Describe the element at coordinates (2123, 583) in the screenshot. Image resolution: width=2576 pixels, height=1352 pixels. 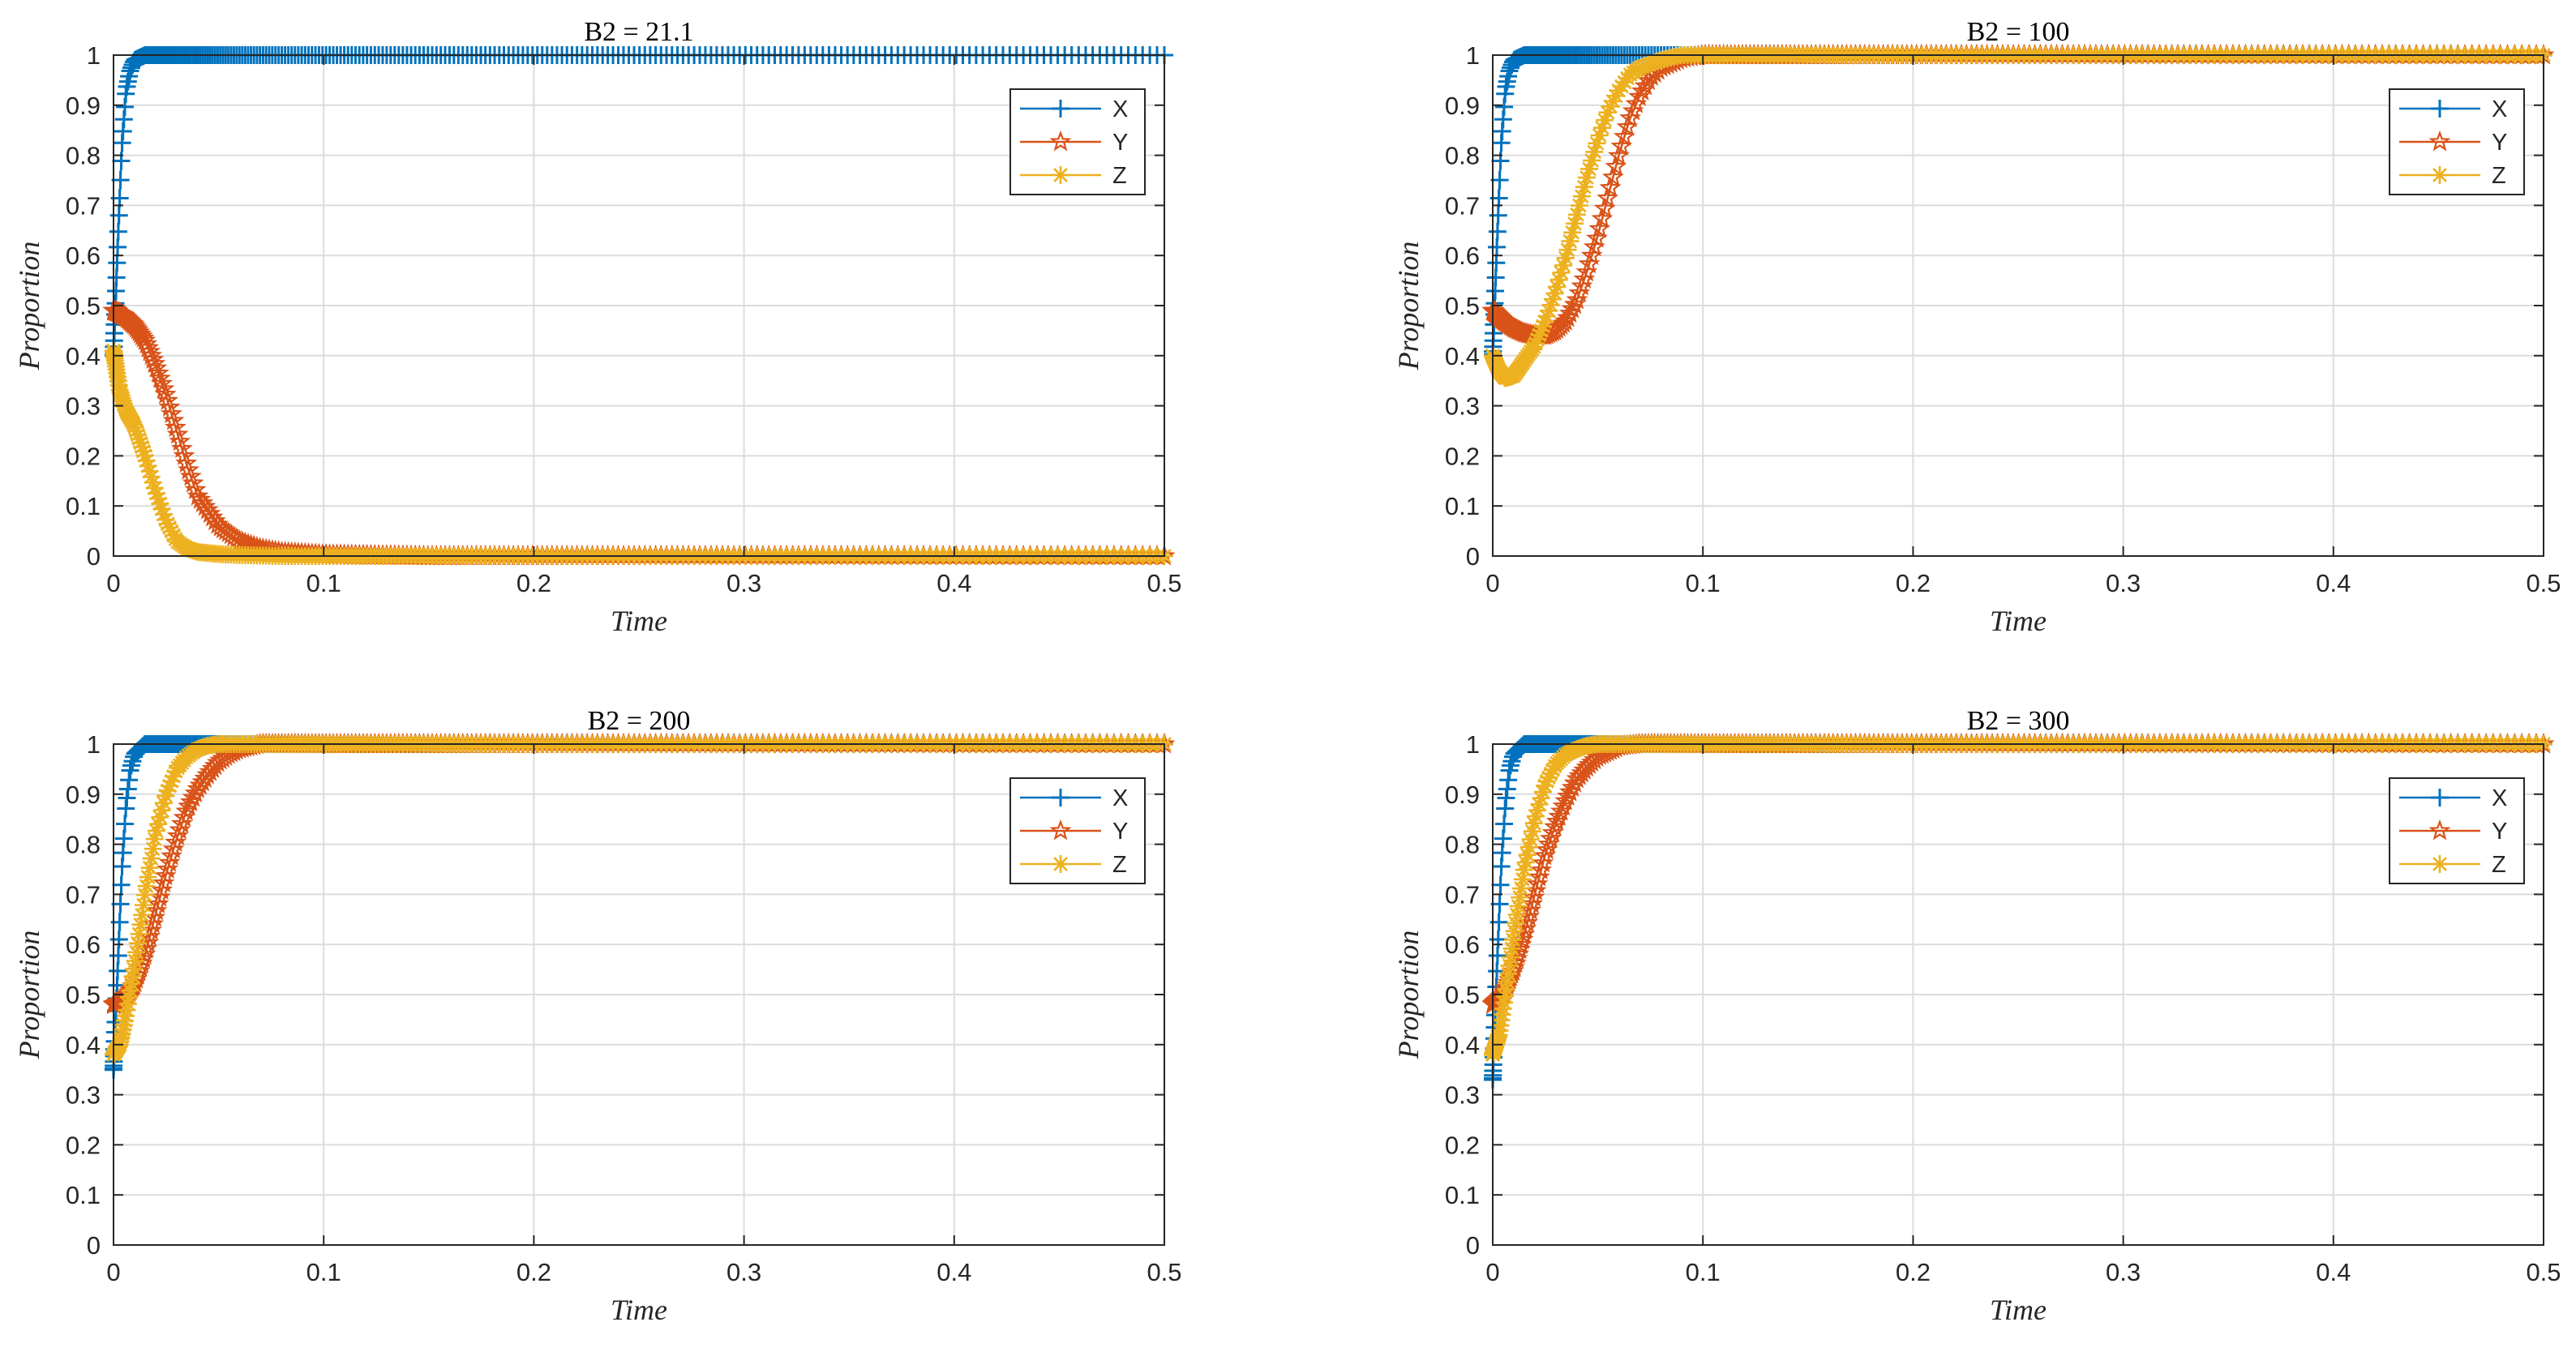
I see `x-tick-label: 0.3` at that location.